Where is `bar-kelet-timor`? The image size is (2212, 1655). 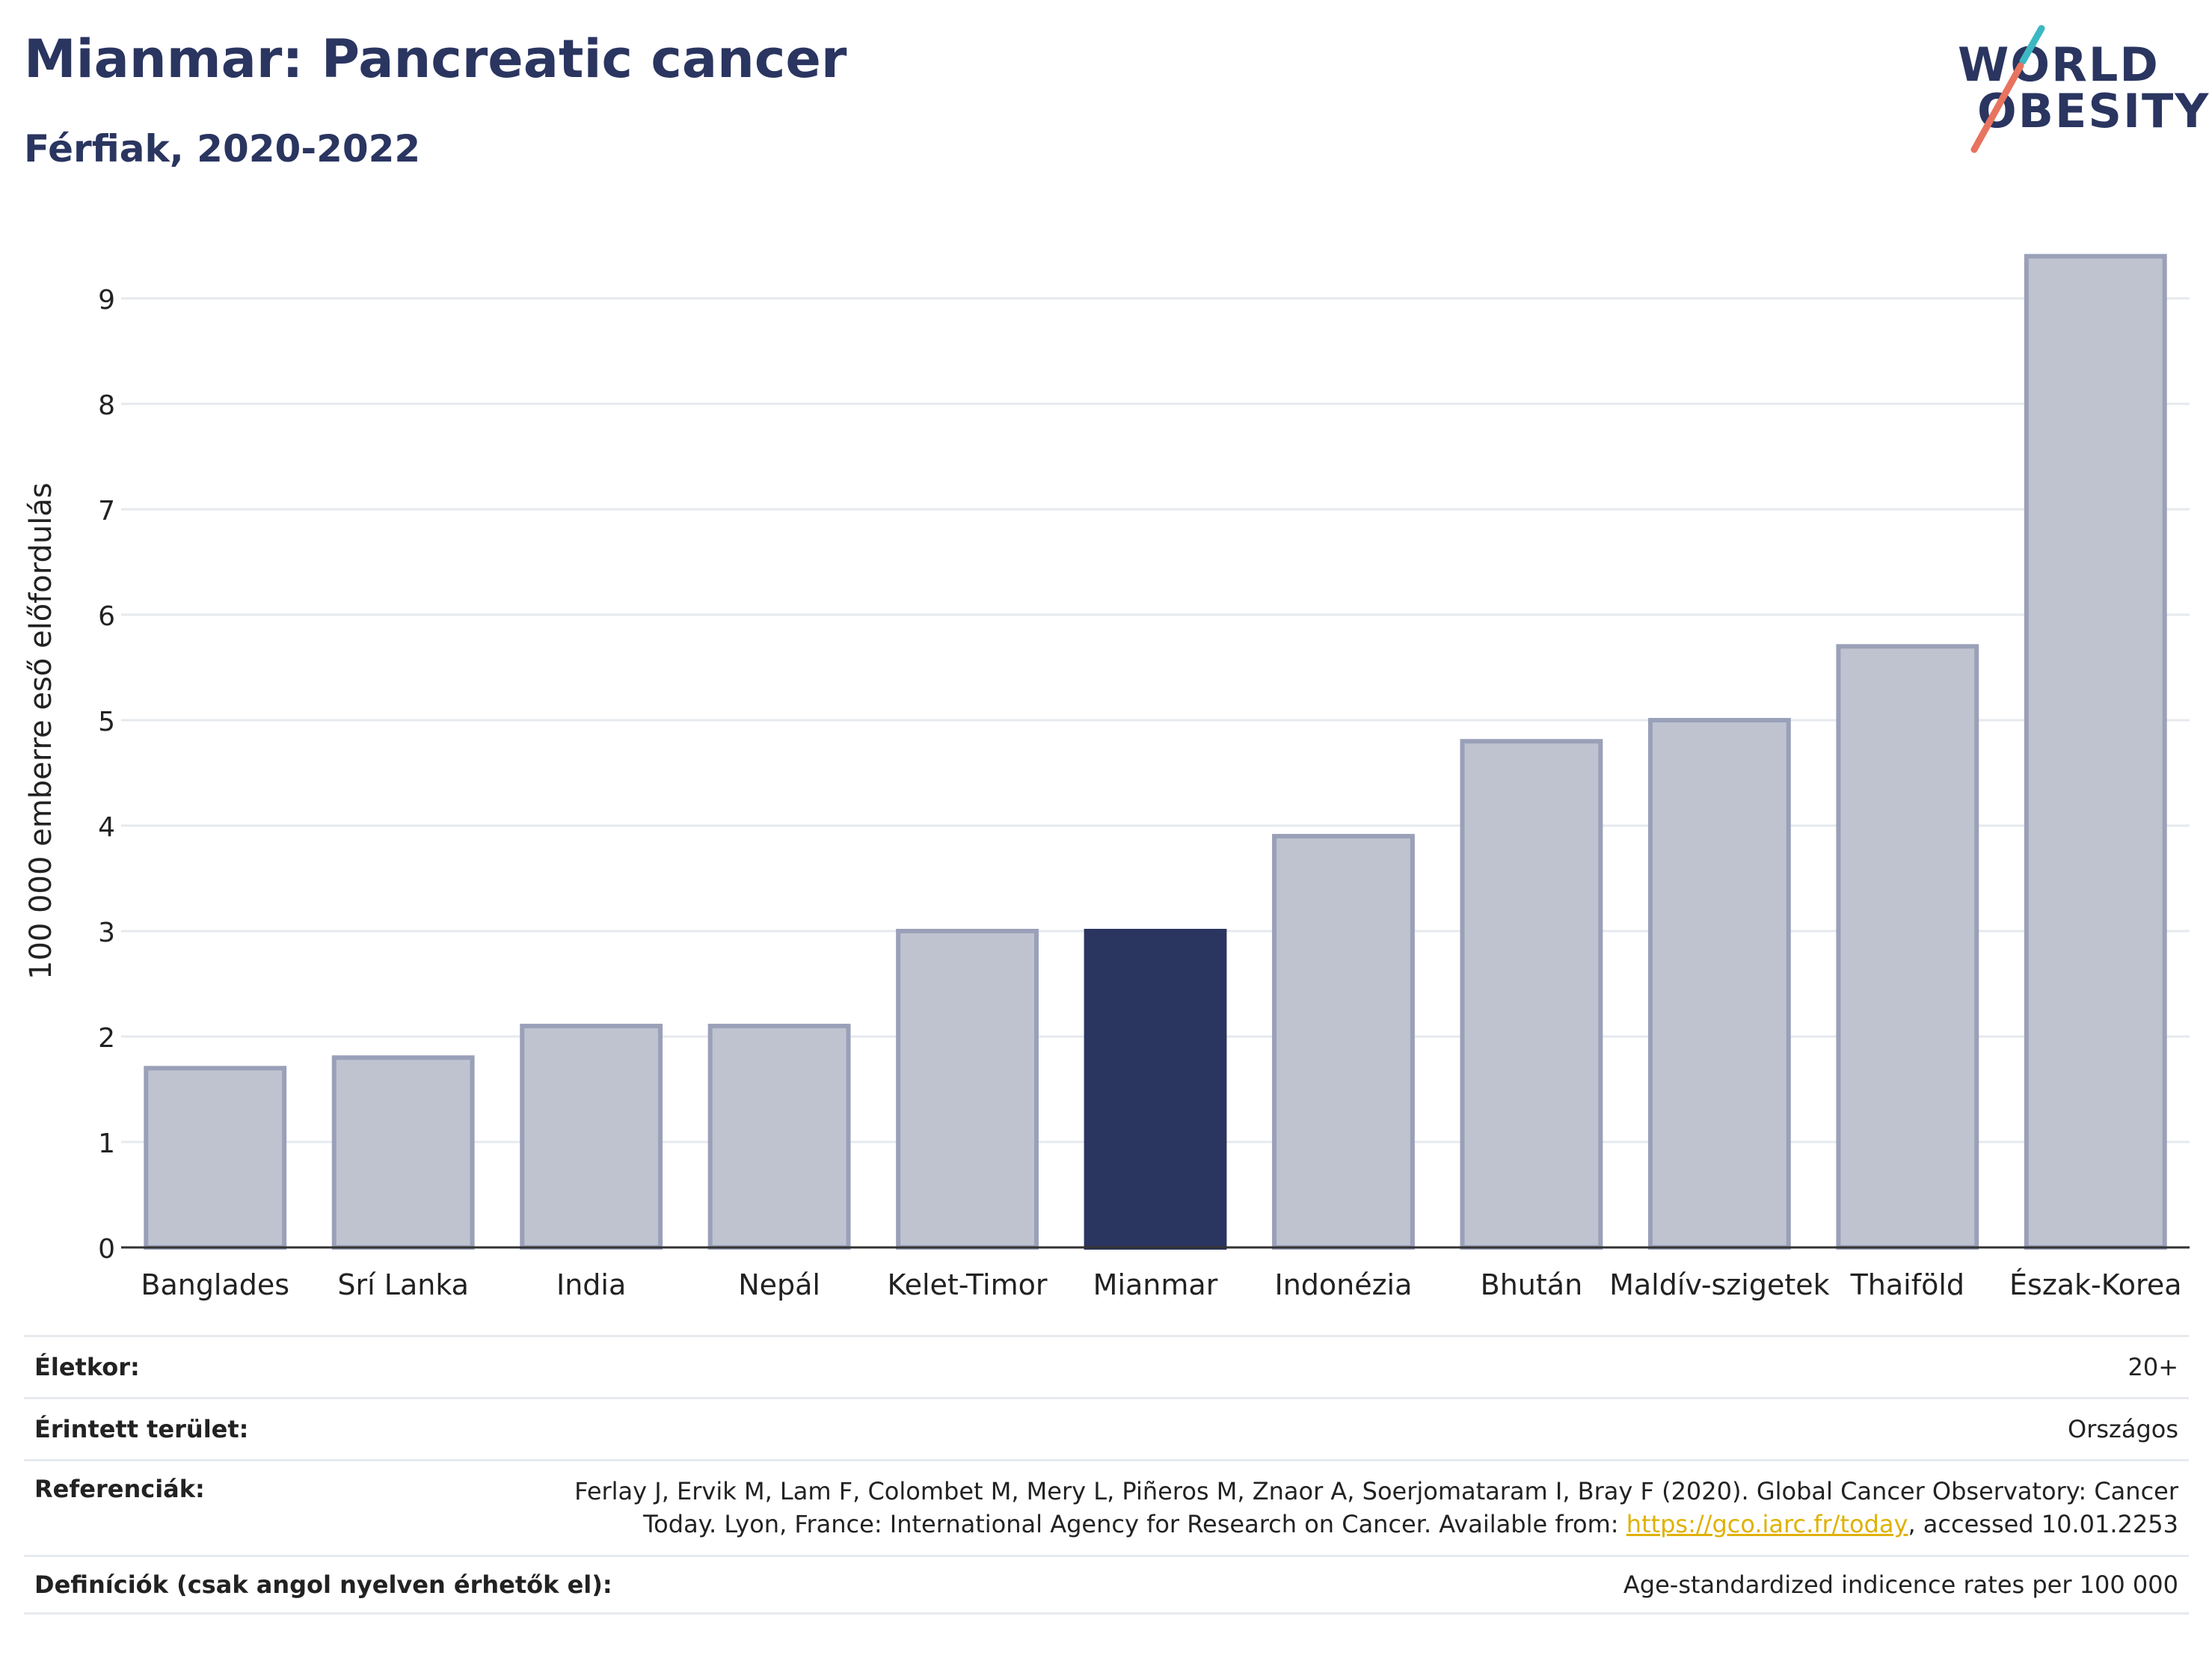
bar-kelet-timor is located at coordinates (968, 1089).